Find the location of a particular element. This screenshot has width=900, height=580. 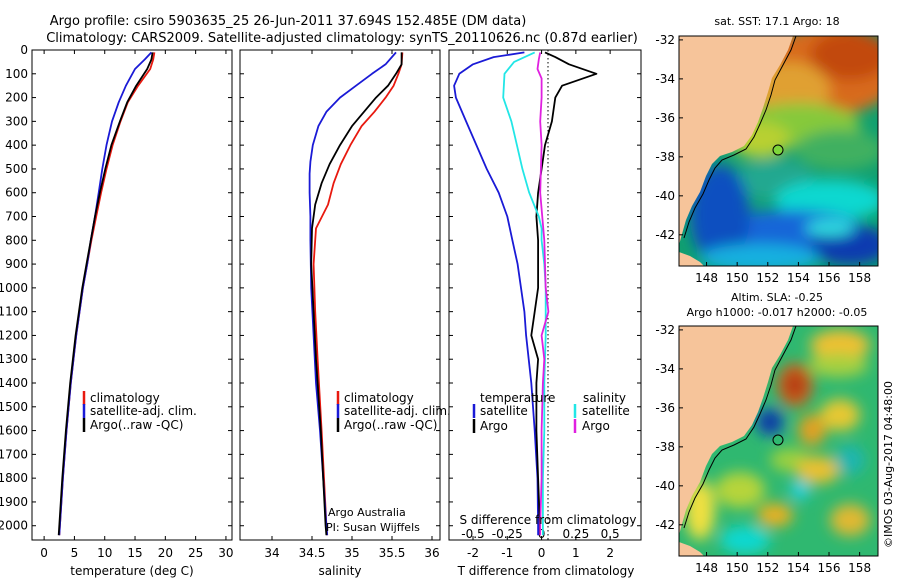

legend-label-t-satellite: satellite is located at coordinates (504, 411).